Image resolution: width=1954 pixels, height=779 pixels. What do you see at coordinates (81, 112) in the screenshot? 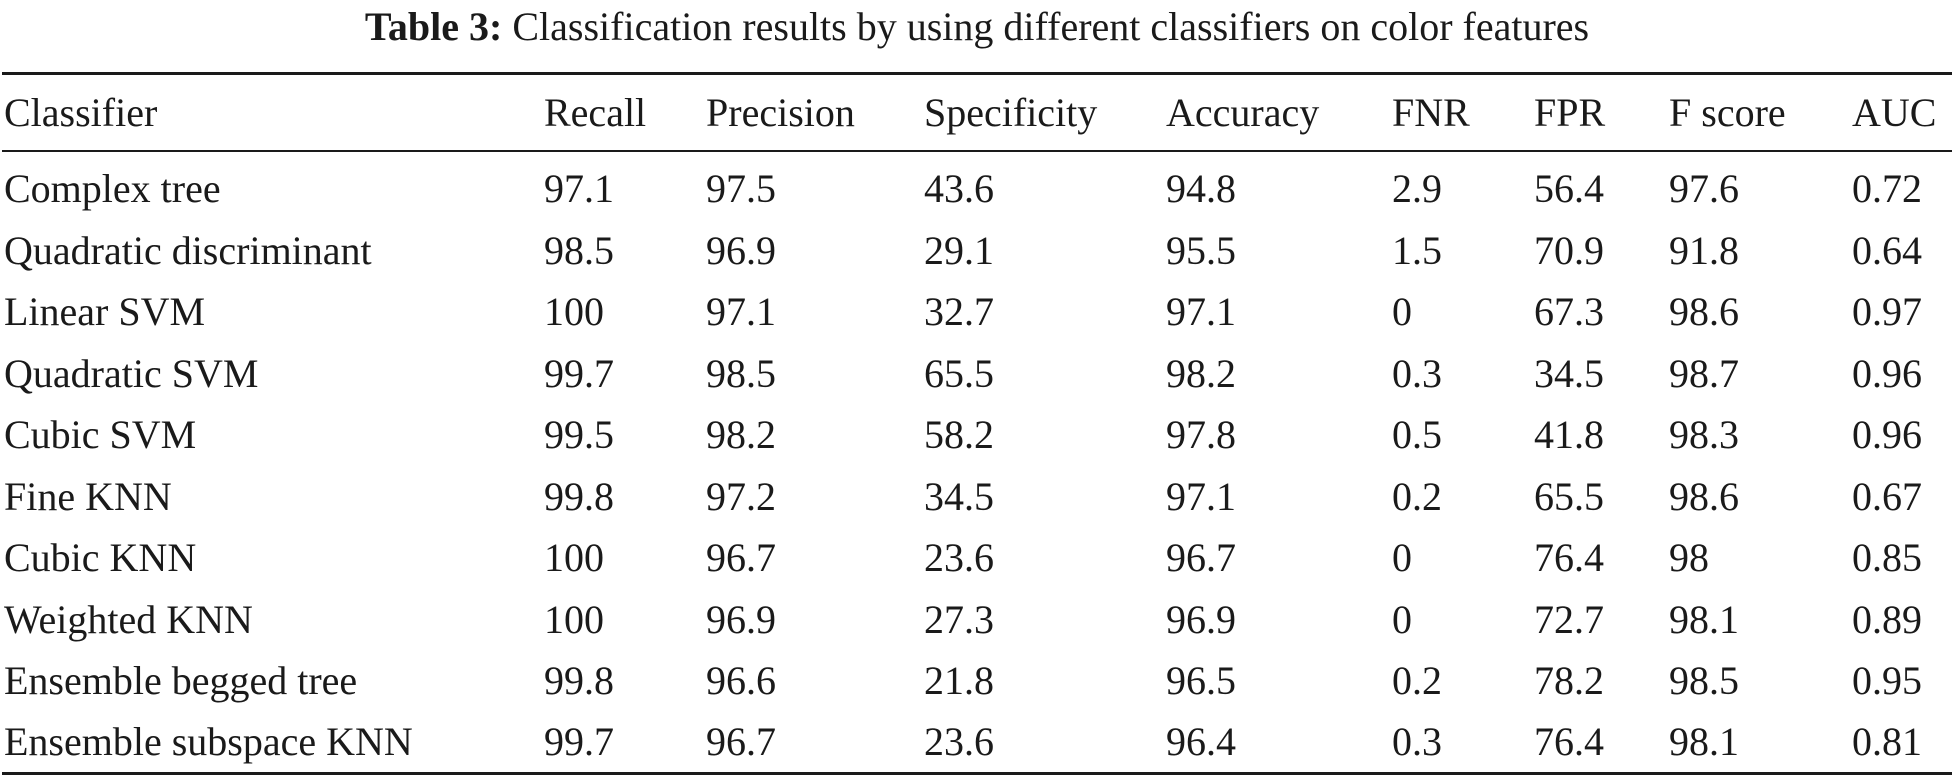
I see `header-classifier: Classifier` at bounding box center [81, 112].